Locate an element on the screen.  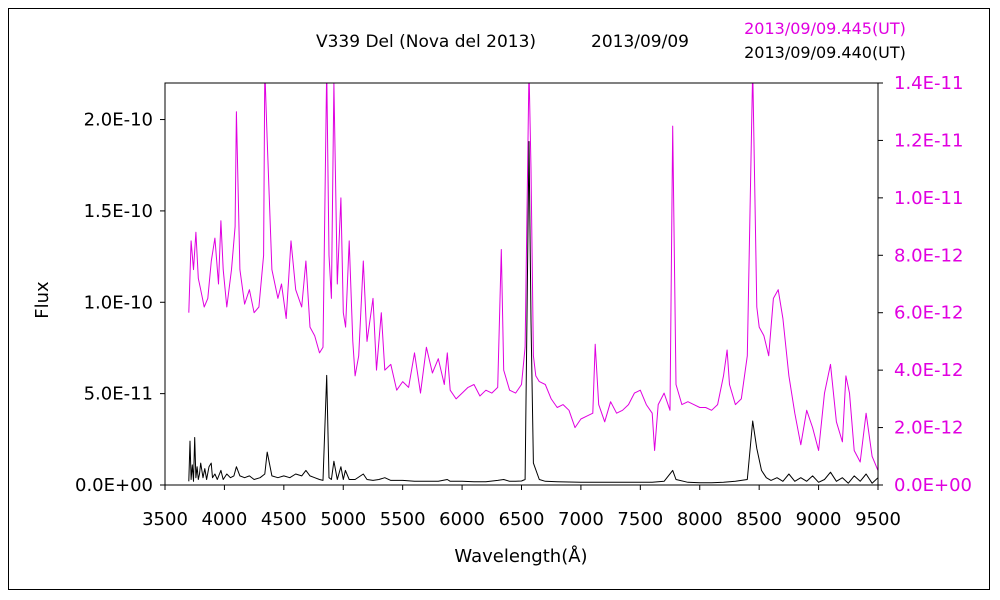
y-right-tick-label: 2.0E-12 is located at coordinates (928, 428).